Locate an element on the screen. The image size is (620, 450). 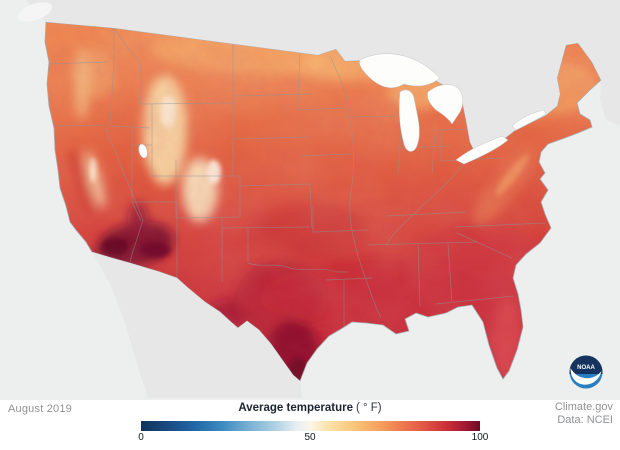
legend-title-units: ( ° F) is located at coordinates (368, 408).